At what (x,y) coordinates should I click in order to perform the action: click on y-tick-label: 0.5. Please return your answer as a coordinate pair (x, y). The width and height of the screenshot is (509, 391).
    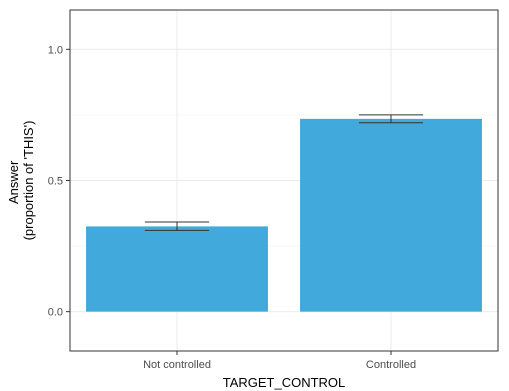
    Looking at the image, I should click on (55, 182).